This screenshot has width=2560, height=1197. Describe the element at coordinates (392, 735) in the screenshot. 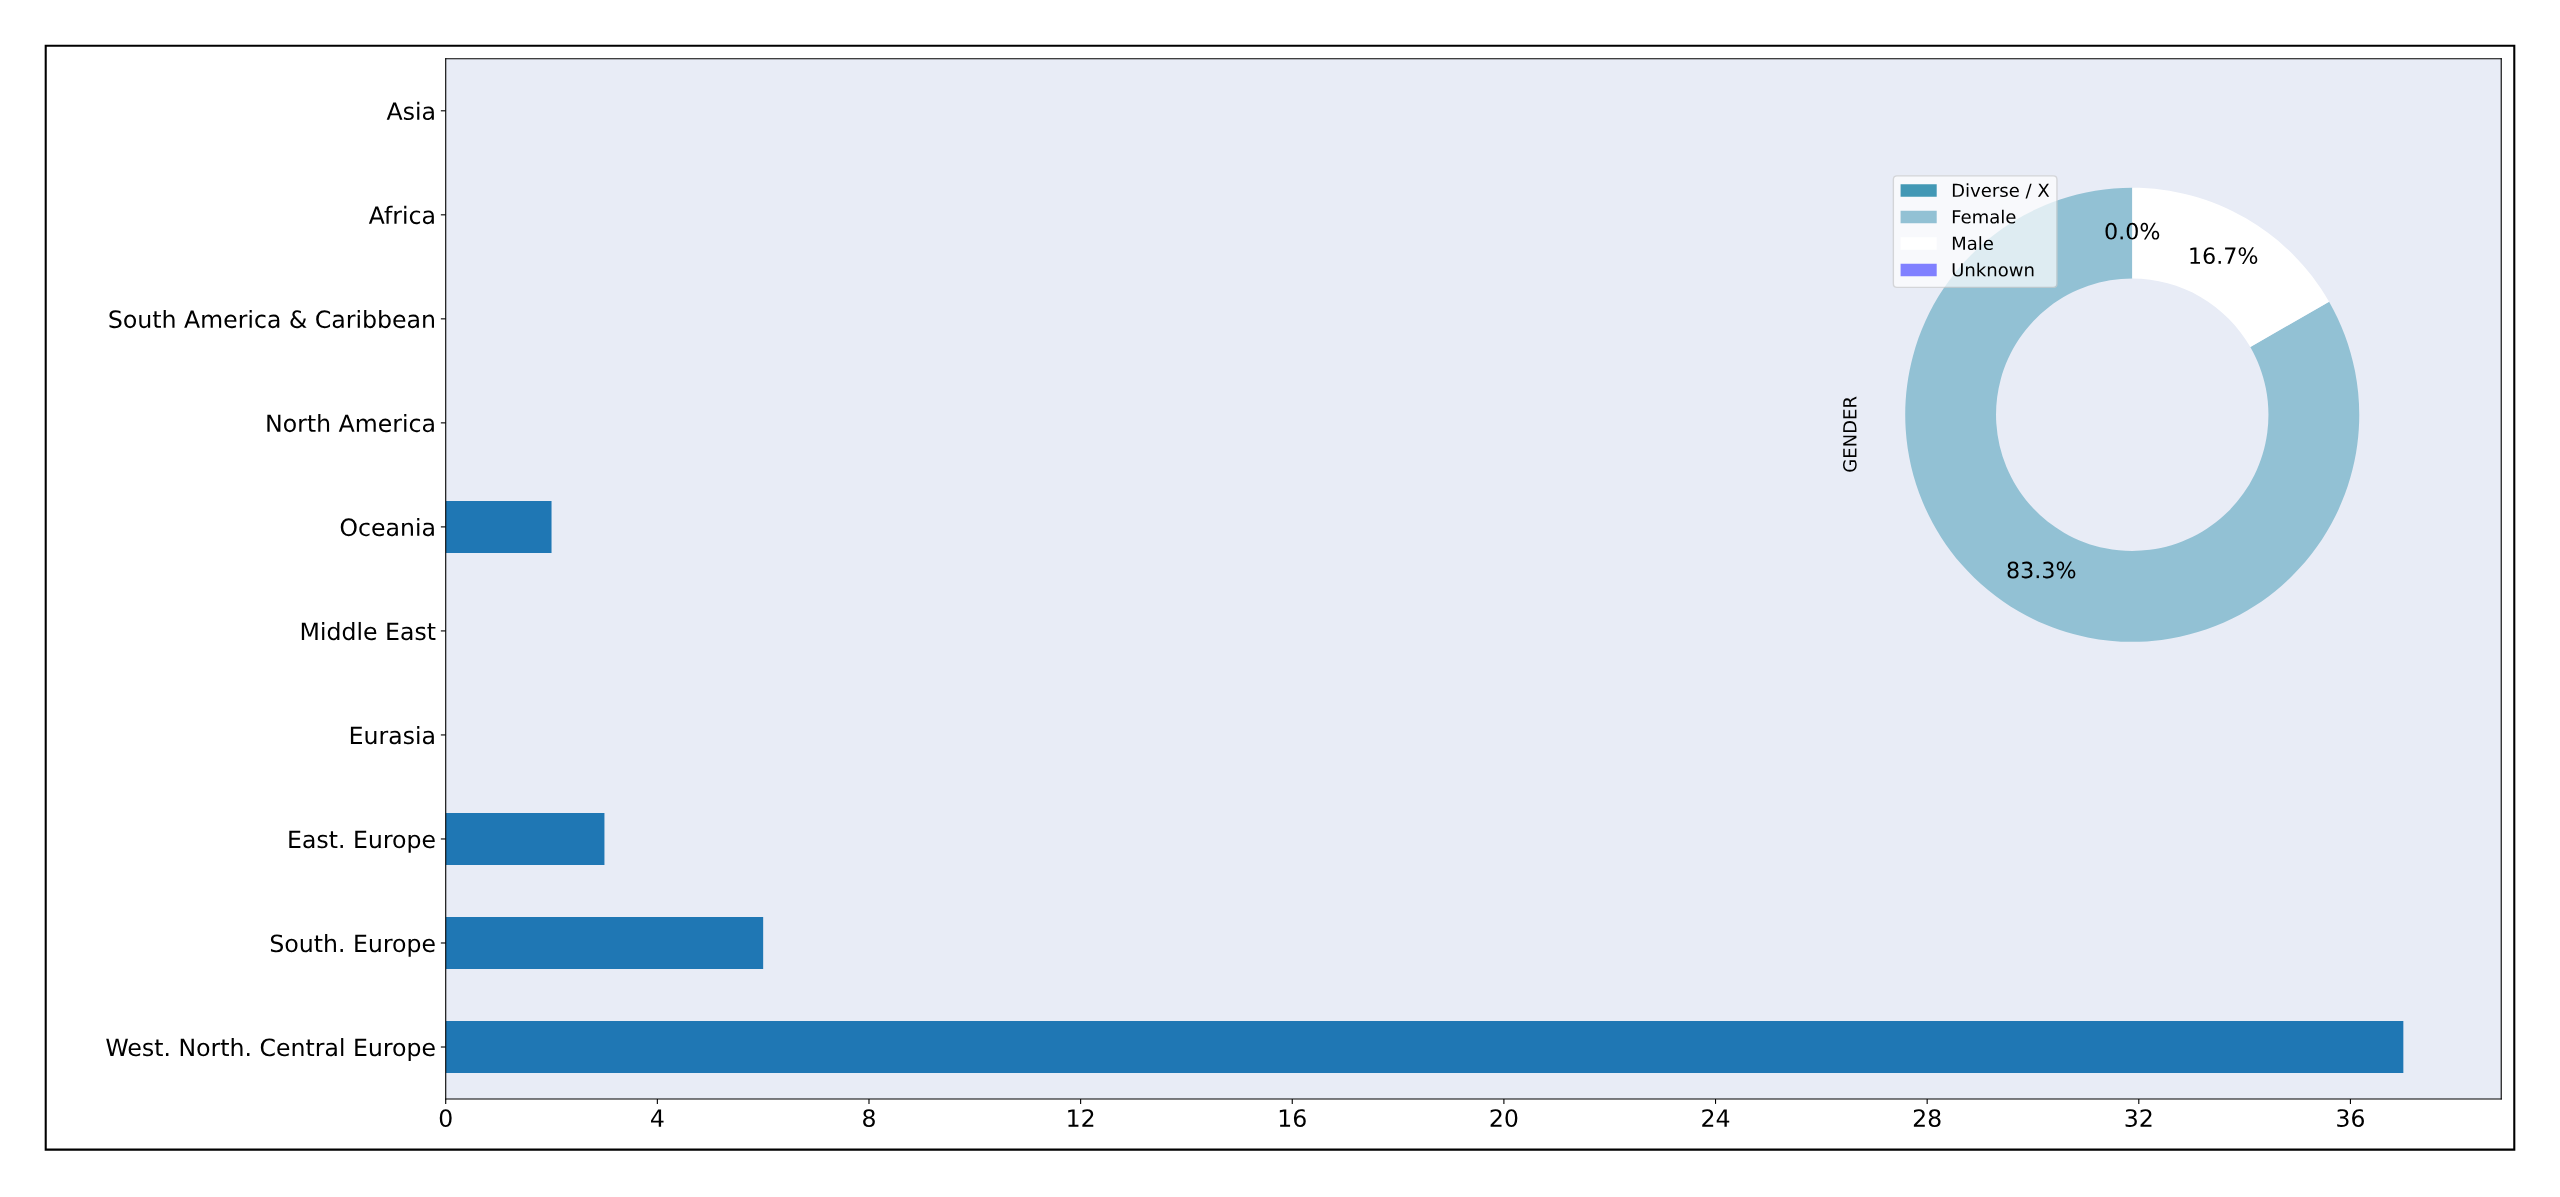

I see `y-tick-label: Eurasia` at that location.